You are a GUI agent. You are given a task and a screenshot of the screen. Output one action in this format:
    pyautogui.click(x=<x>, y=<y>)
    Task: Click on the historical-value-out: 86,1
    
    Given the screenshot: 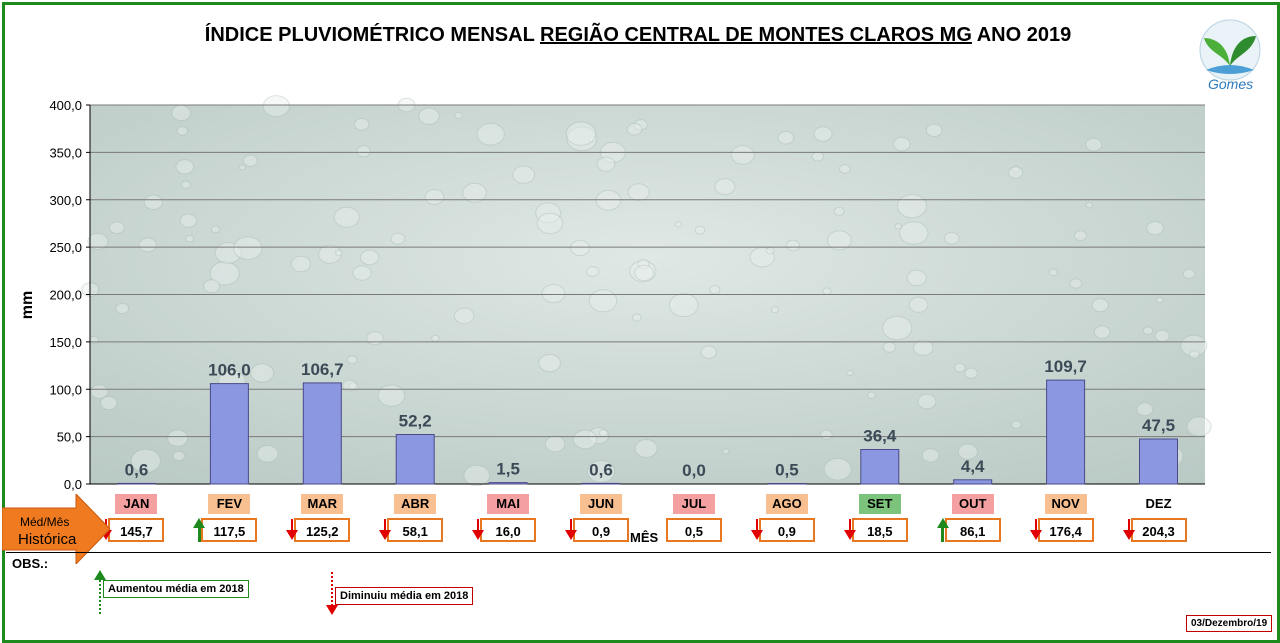 What is the action you would take?
    pyautogui.click(x=972, y=530)
    